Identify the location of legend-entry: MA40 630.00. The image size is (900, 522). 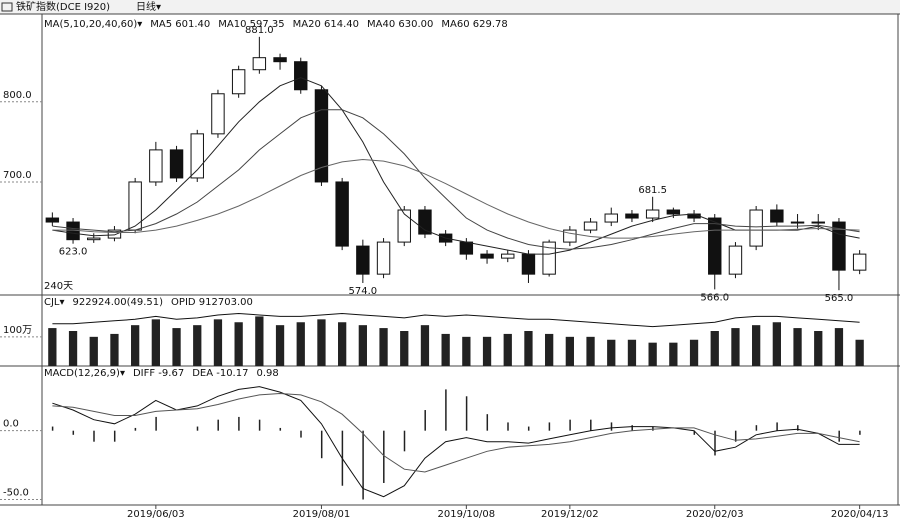
(400, 24).